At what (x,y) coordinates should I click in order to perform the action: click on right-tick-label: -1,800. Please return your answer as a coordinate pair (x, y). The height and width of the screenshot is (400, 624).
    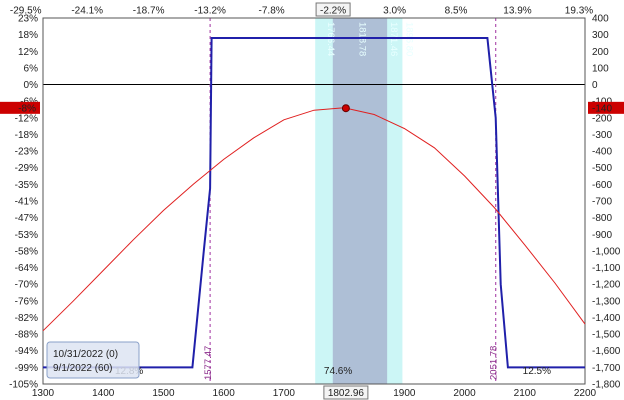
    Looking at the image, I should click on (606, 385).